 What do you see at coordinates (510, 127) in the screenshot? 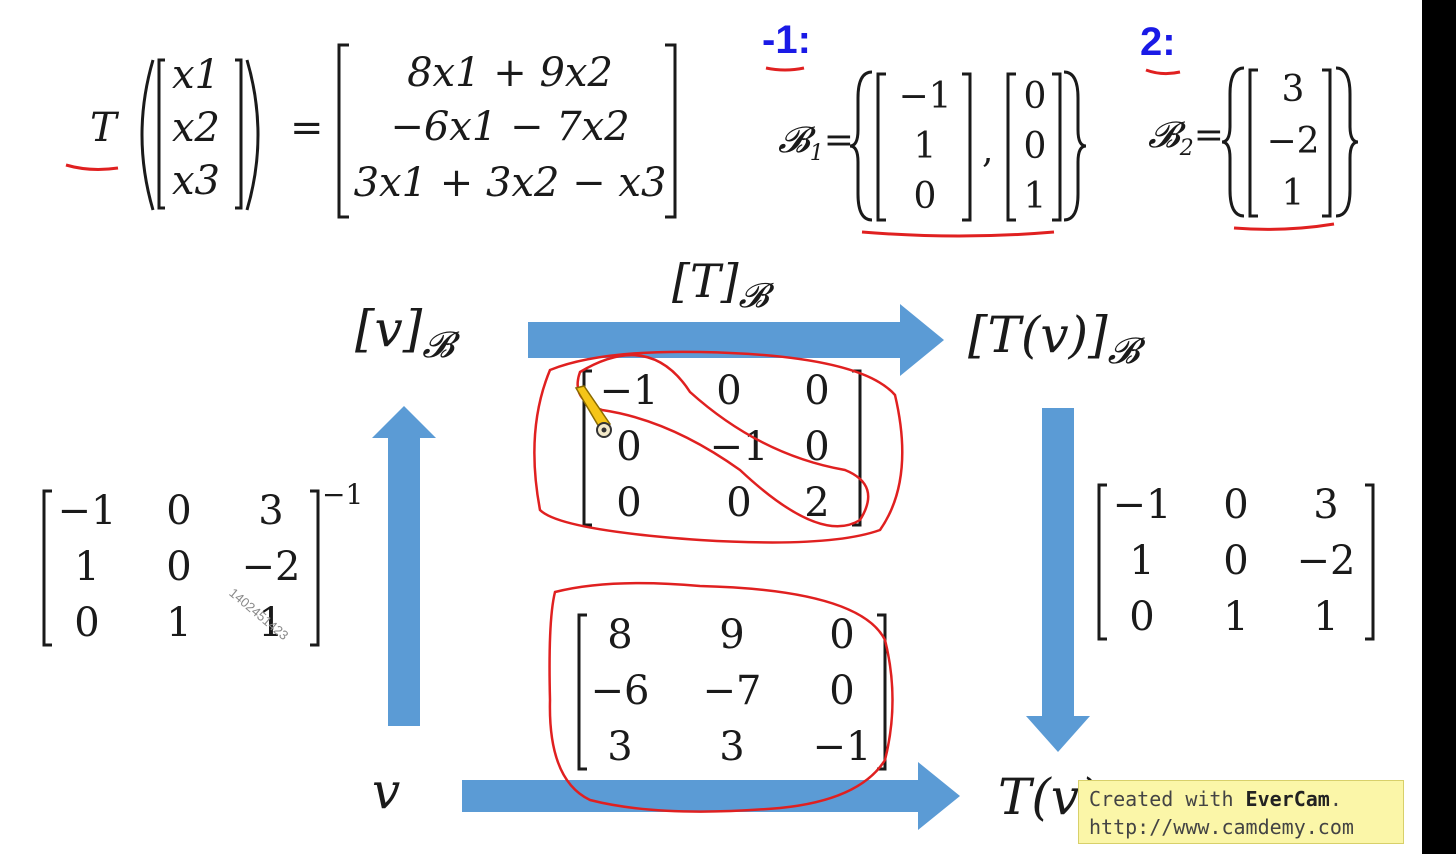
I see `output-row-2: −6x1 − 7x2` at bounding box center [510, 127].